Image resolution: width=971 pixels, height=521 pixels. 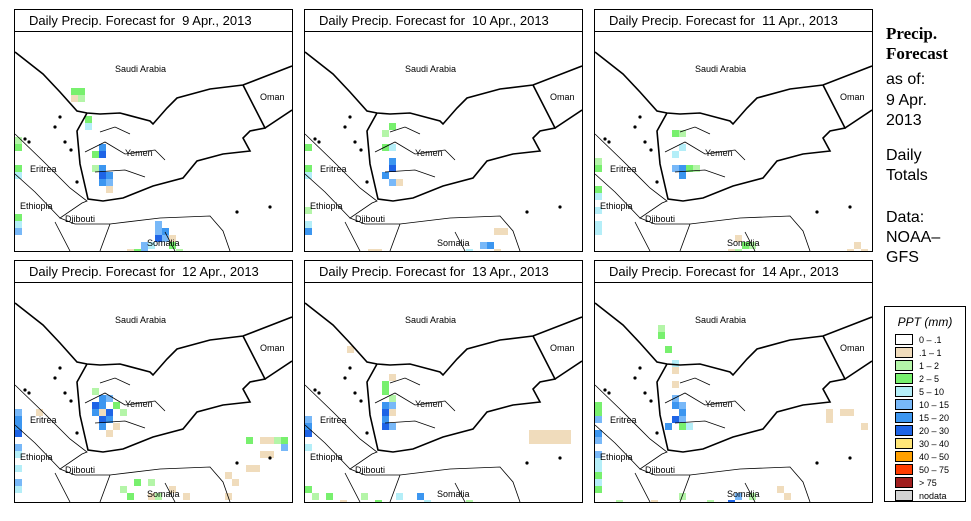 I want to click on country-label-djibouti: Djibouti, so click(x=370, y=470).